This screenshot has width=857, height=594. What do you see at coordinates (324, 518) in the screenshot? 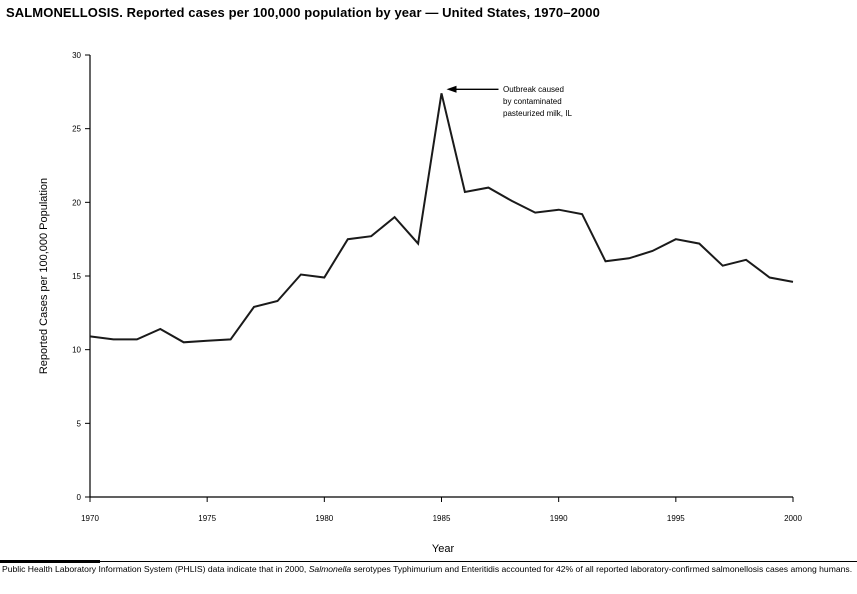
I see `x-tick-label: 1980` at bounding box center [324, 518].